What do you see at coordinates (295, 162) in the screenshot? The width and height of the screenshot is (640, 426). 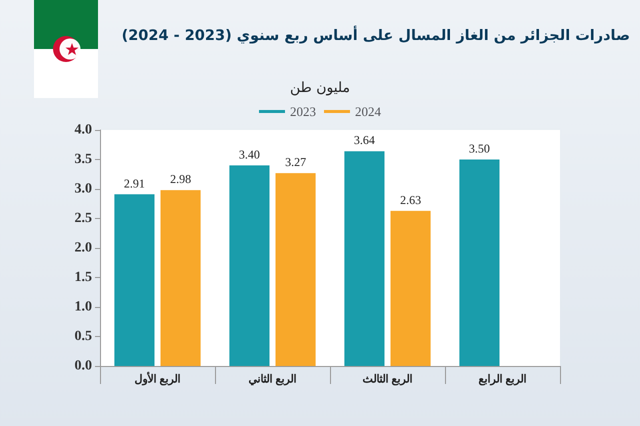 I see `data-label: 3.27` at bounding box center [295, 162].